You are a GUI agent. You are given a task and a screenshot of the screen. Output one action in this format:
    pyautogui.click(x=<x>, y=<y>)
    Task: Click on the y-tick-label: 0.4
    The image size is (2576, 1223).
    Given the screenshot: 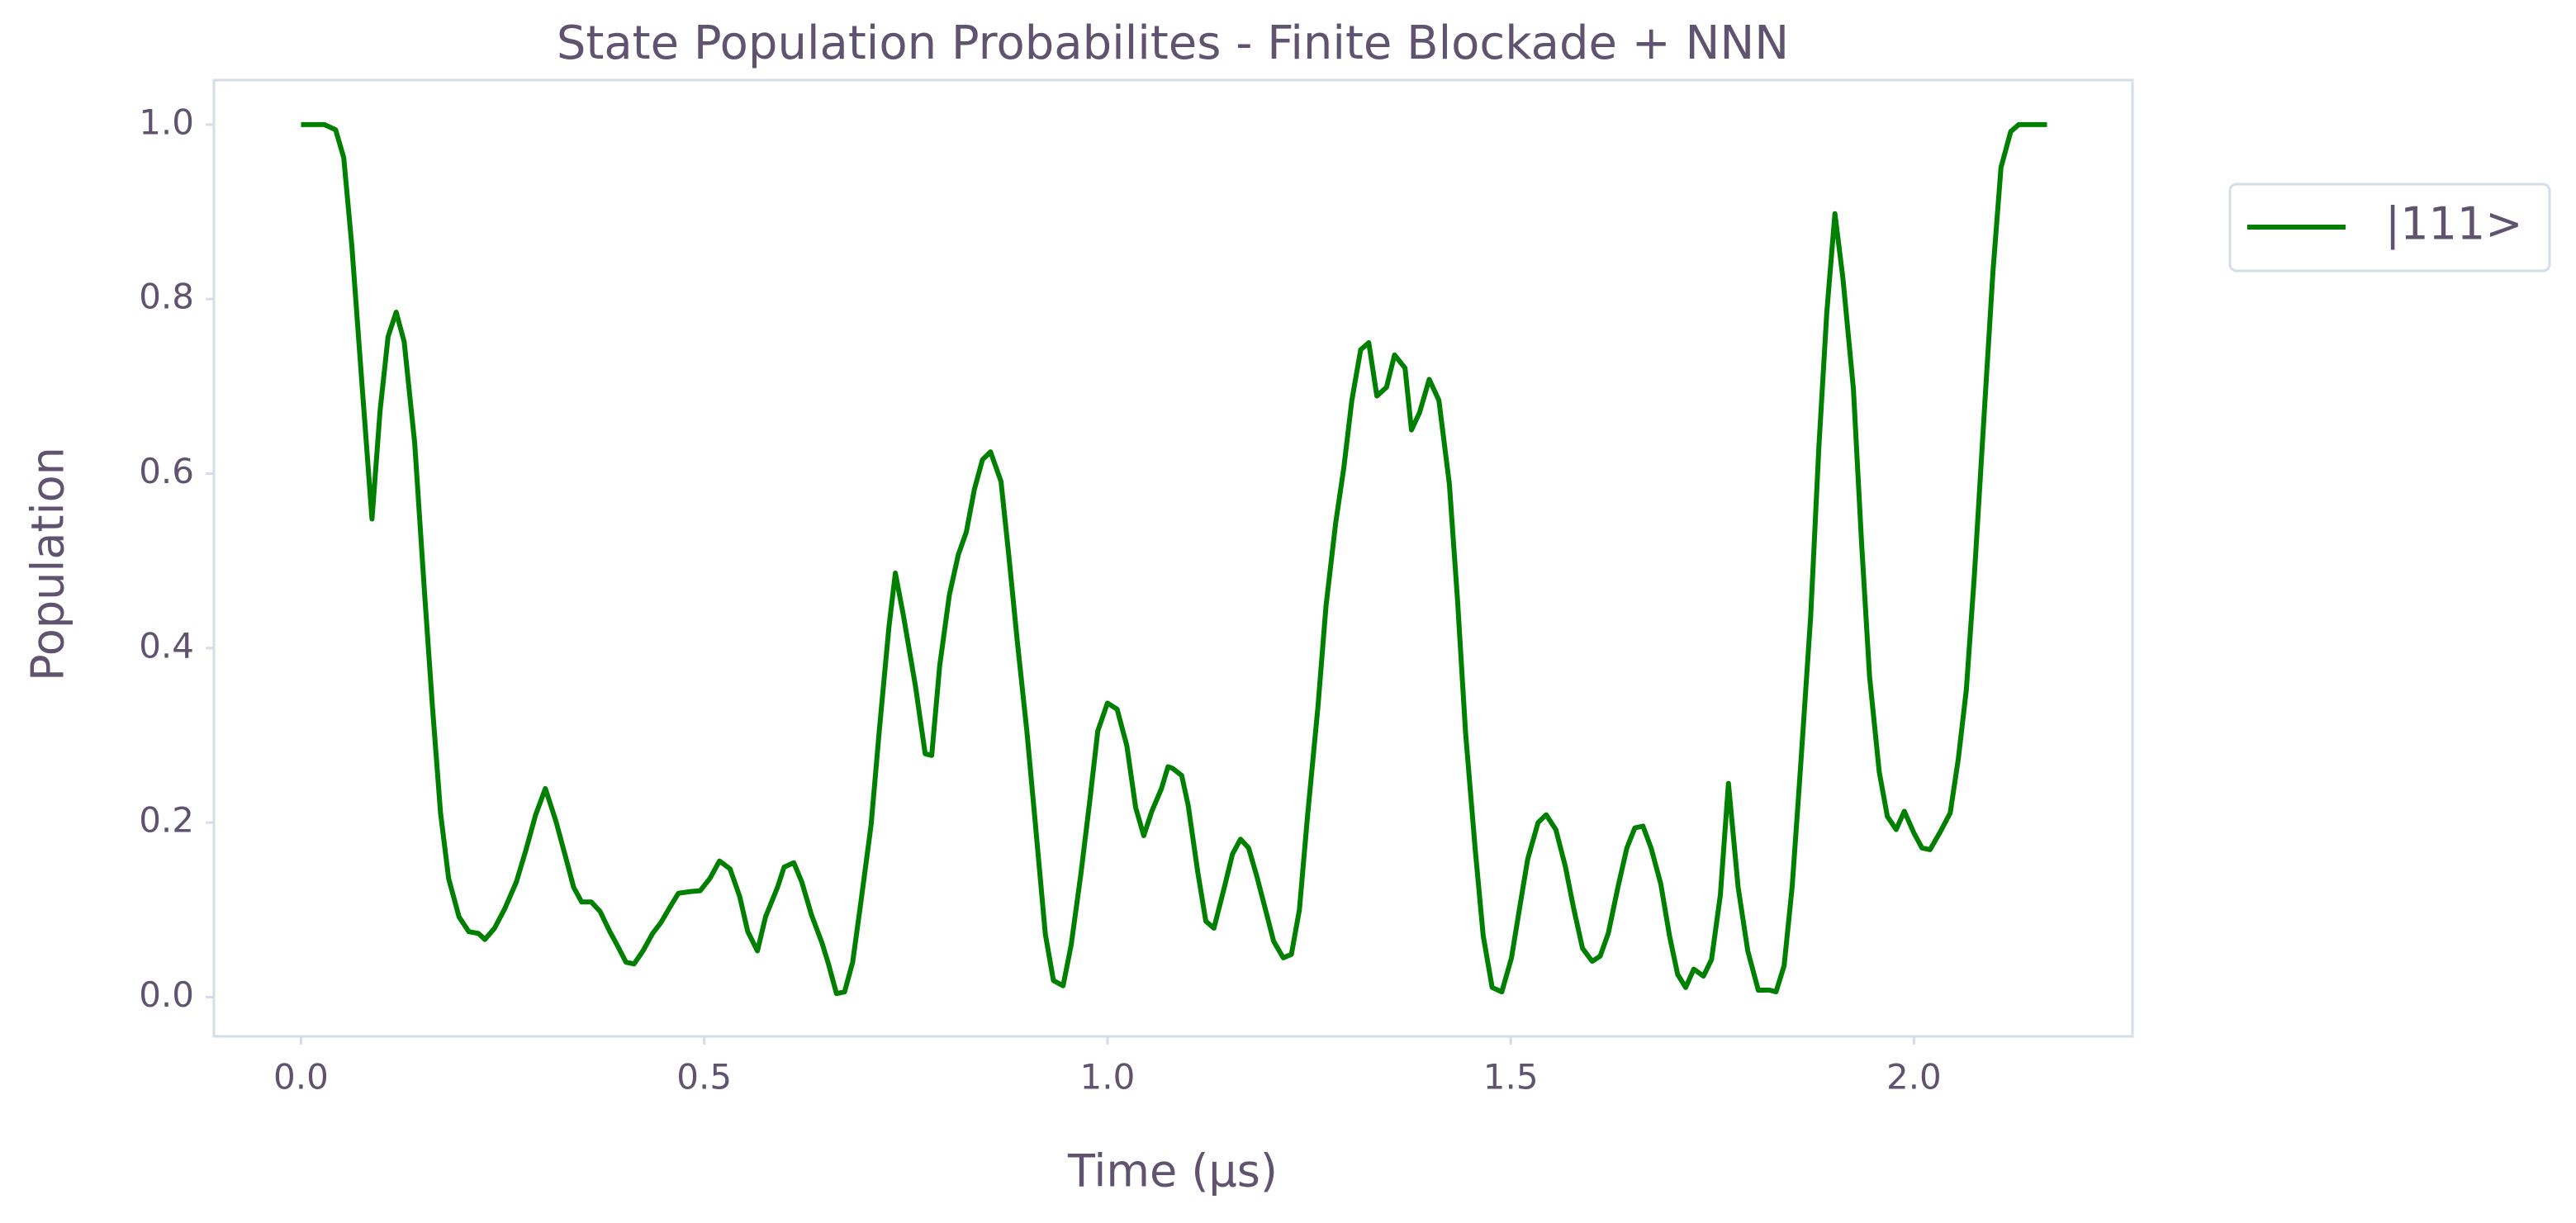 What is the action you would take?
    pyautogui.click(x=166, y=645)
    